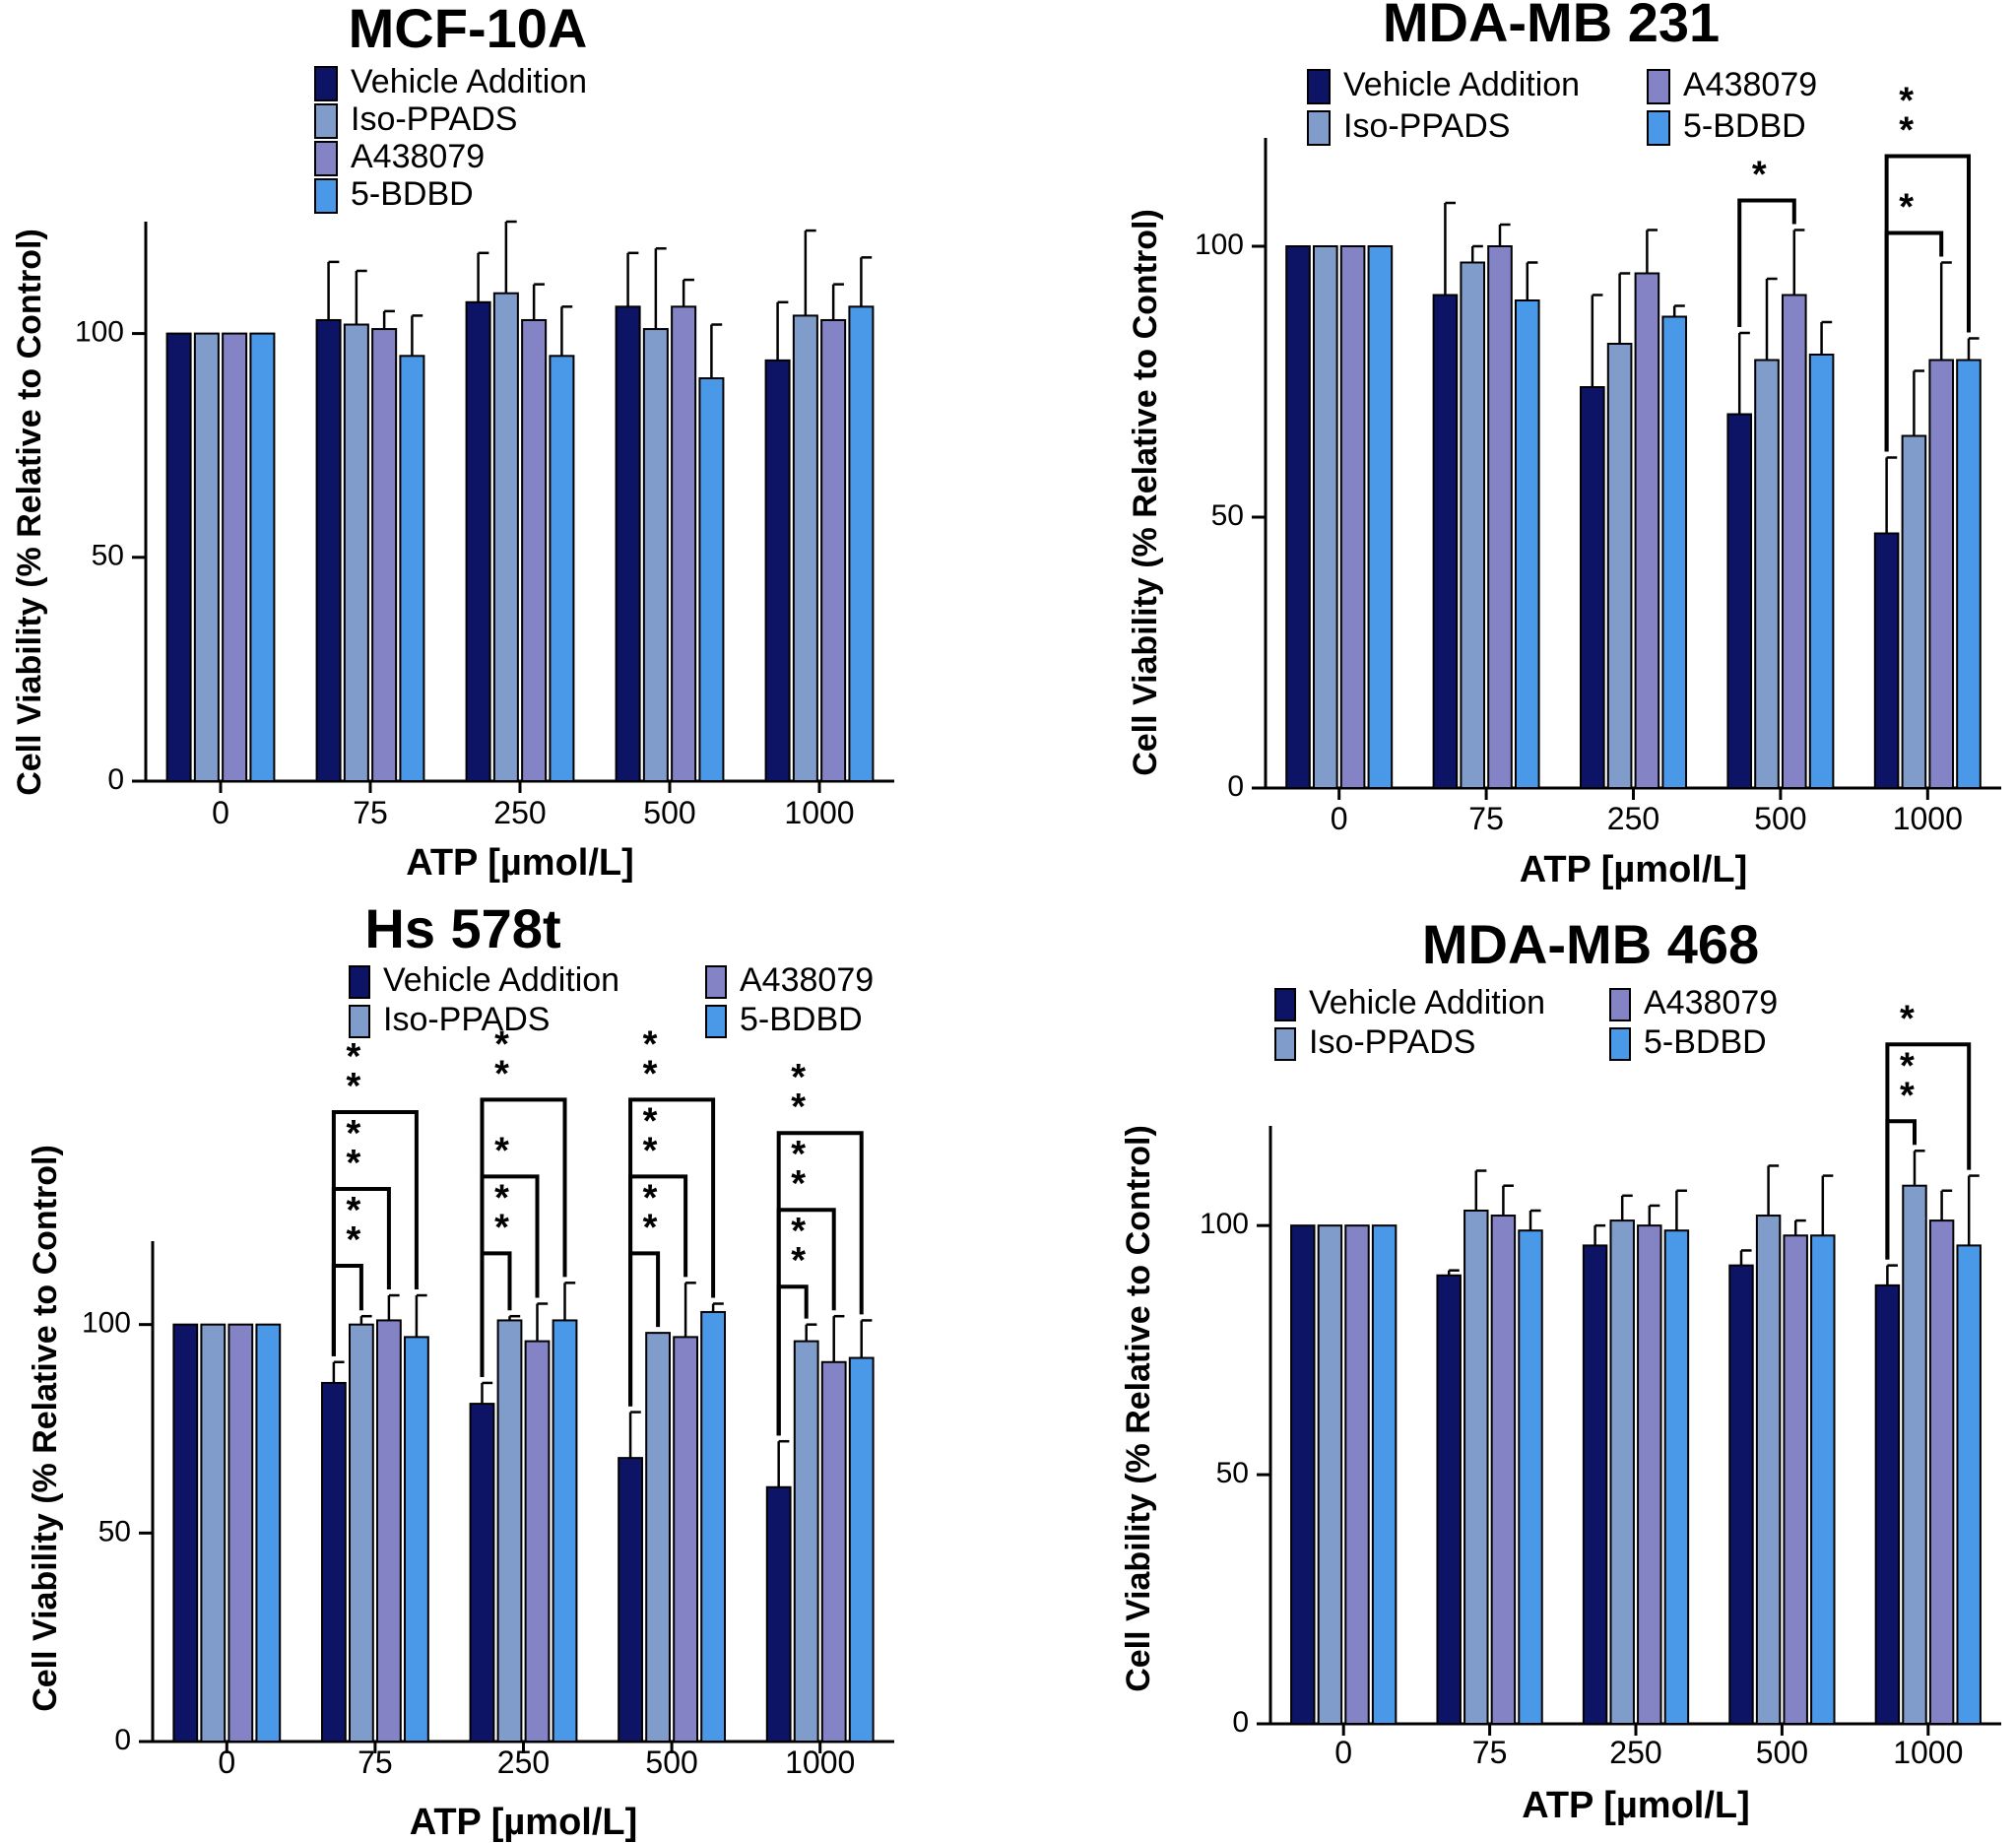  Describe the element at coordinates (469, 29) in the screenshot. I see `chart-title: MCF-10A` at that location.